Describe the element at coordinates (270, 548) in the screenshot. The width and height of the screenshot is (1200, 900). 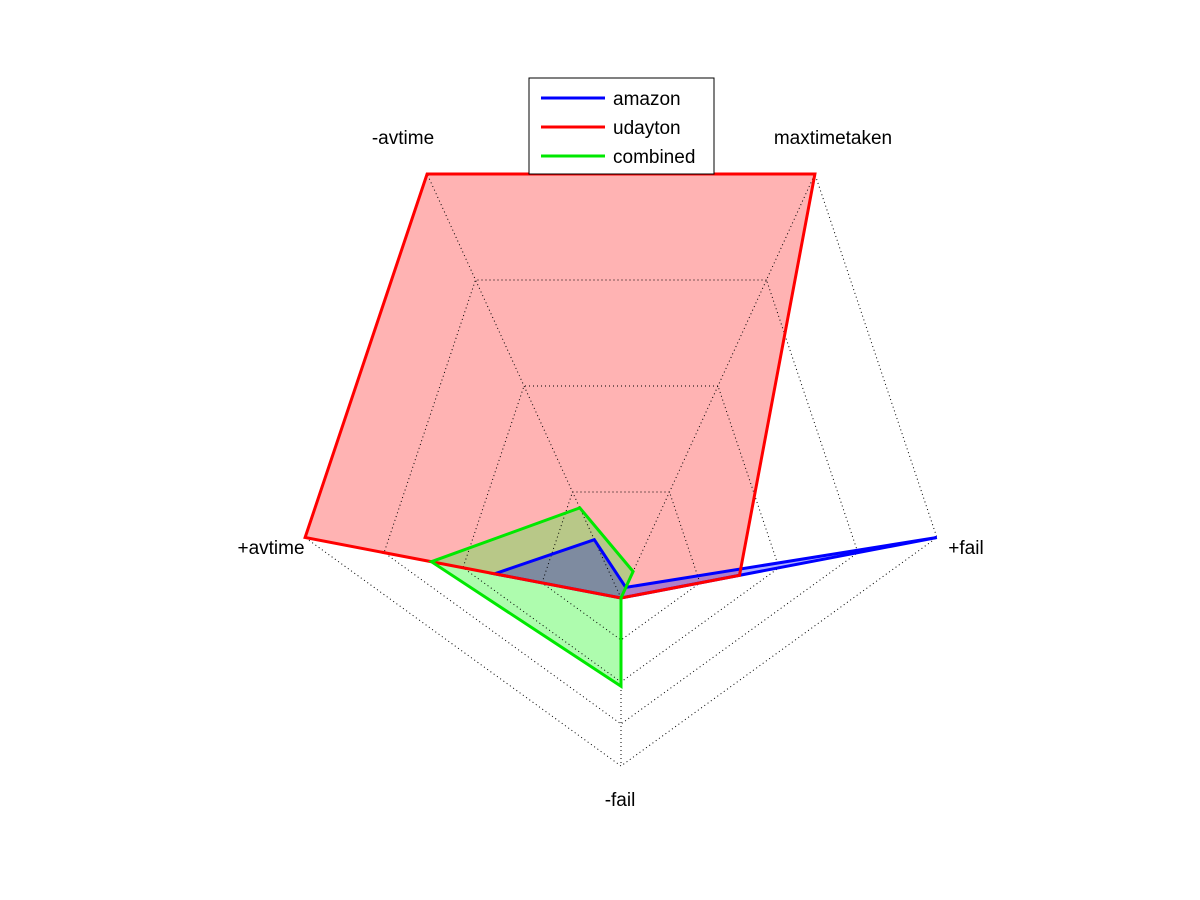
I see `axis-label-+avtime: +avtime` at that location.